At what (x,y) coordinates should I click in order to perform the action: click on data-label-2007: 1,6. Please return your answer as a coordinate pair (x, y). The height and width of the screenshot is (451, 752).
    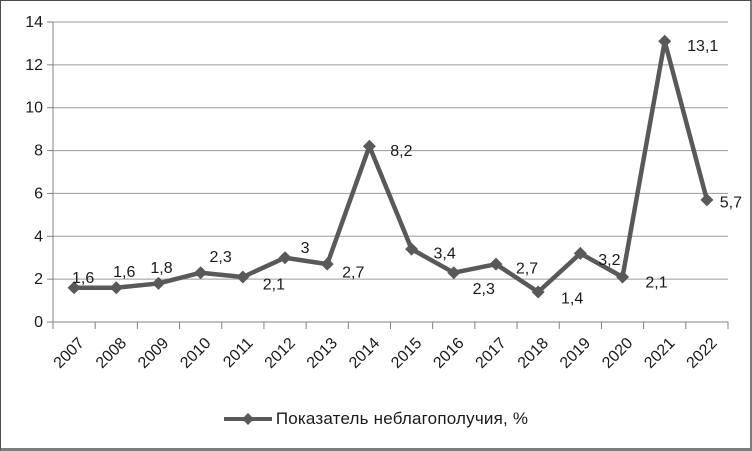
    Looking at the image, I should click on (83, 278).